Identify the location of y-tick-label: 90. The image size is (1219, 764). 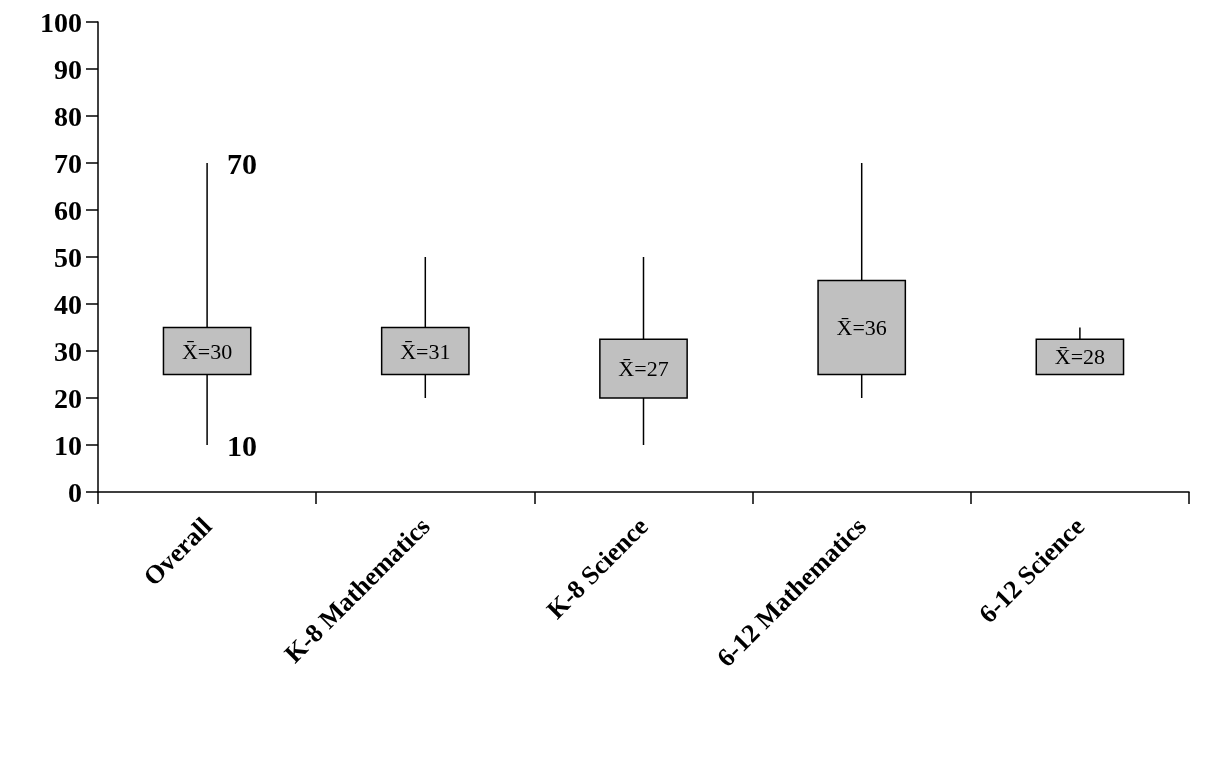
(68, 69).